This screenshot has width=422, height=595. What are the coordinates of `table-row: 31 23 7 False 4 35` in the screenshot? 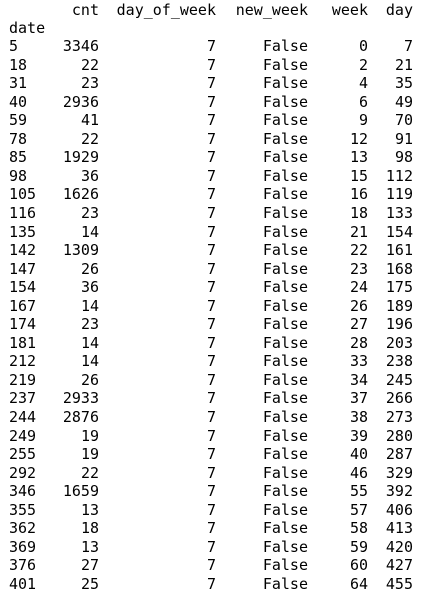 It's located at (211, 83).